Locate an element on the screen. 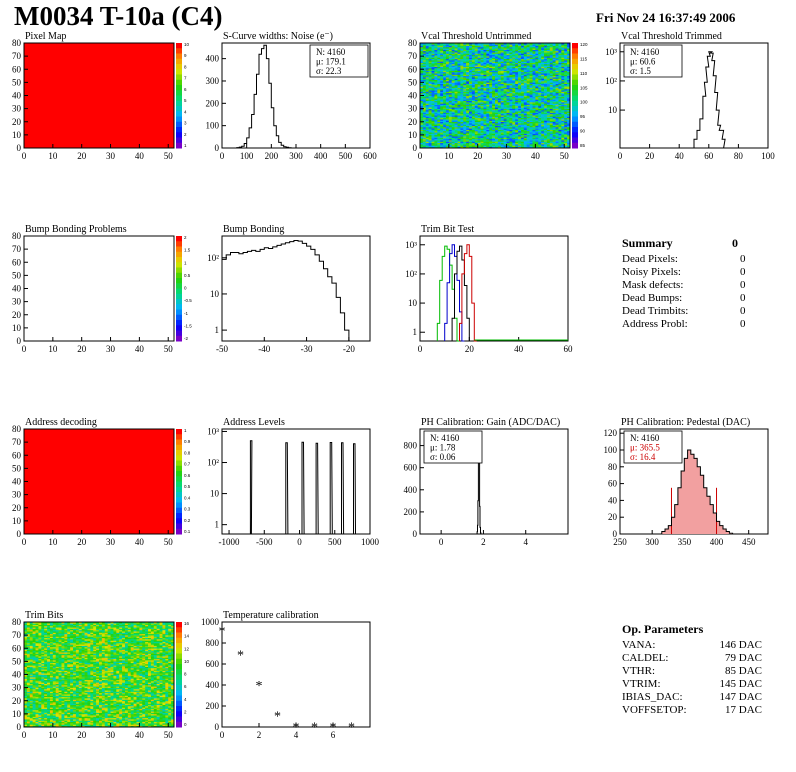 This screenshot has height=772, width=796. palette-label: 4 is located at coordinates (185, 699).